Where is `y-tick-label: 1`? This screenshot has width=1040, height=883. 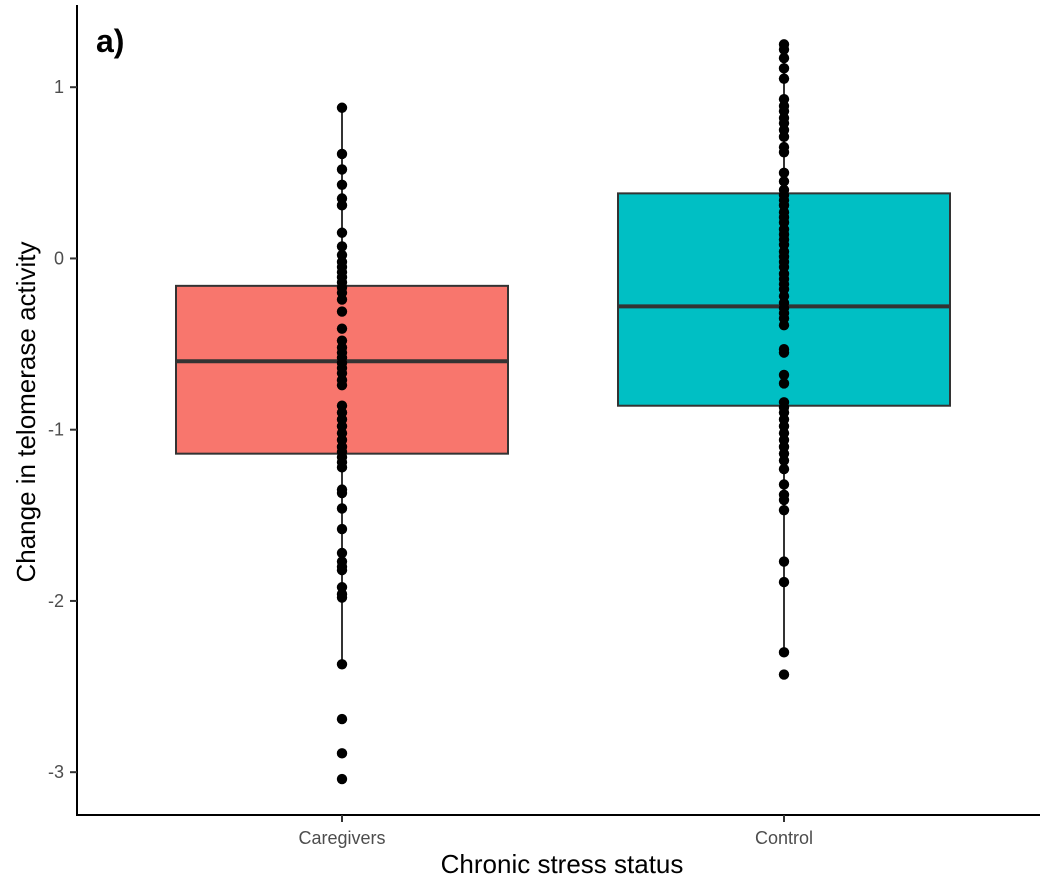
y-tick-label: 1 is located at coordinates (59, 87).